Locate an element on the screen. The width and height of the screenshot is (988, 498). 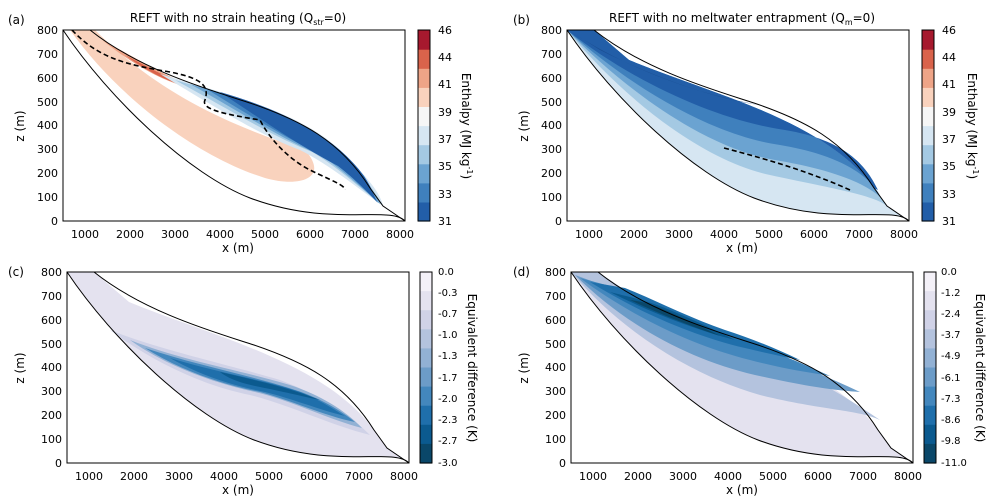
colorbar-tick-label: -1.7 is located at coordinates (448, 378).